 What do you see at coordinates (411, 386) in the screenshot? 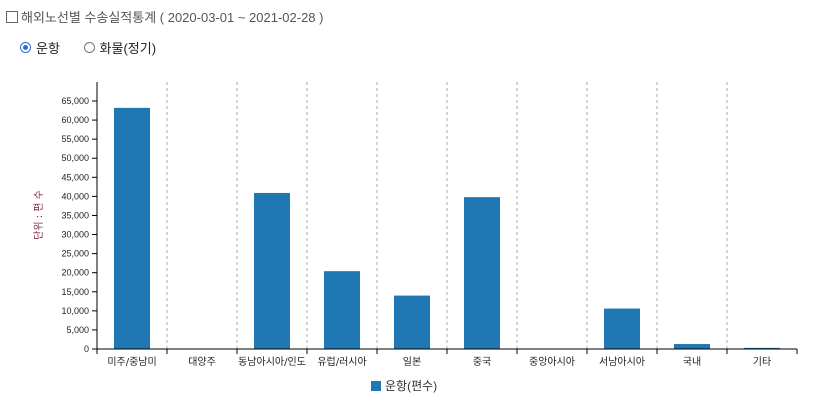
I see `legend-label: 운항(편수)` at bounding box center [411, 386].